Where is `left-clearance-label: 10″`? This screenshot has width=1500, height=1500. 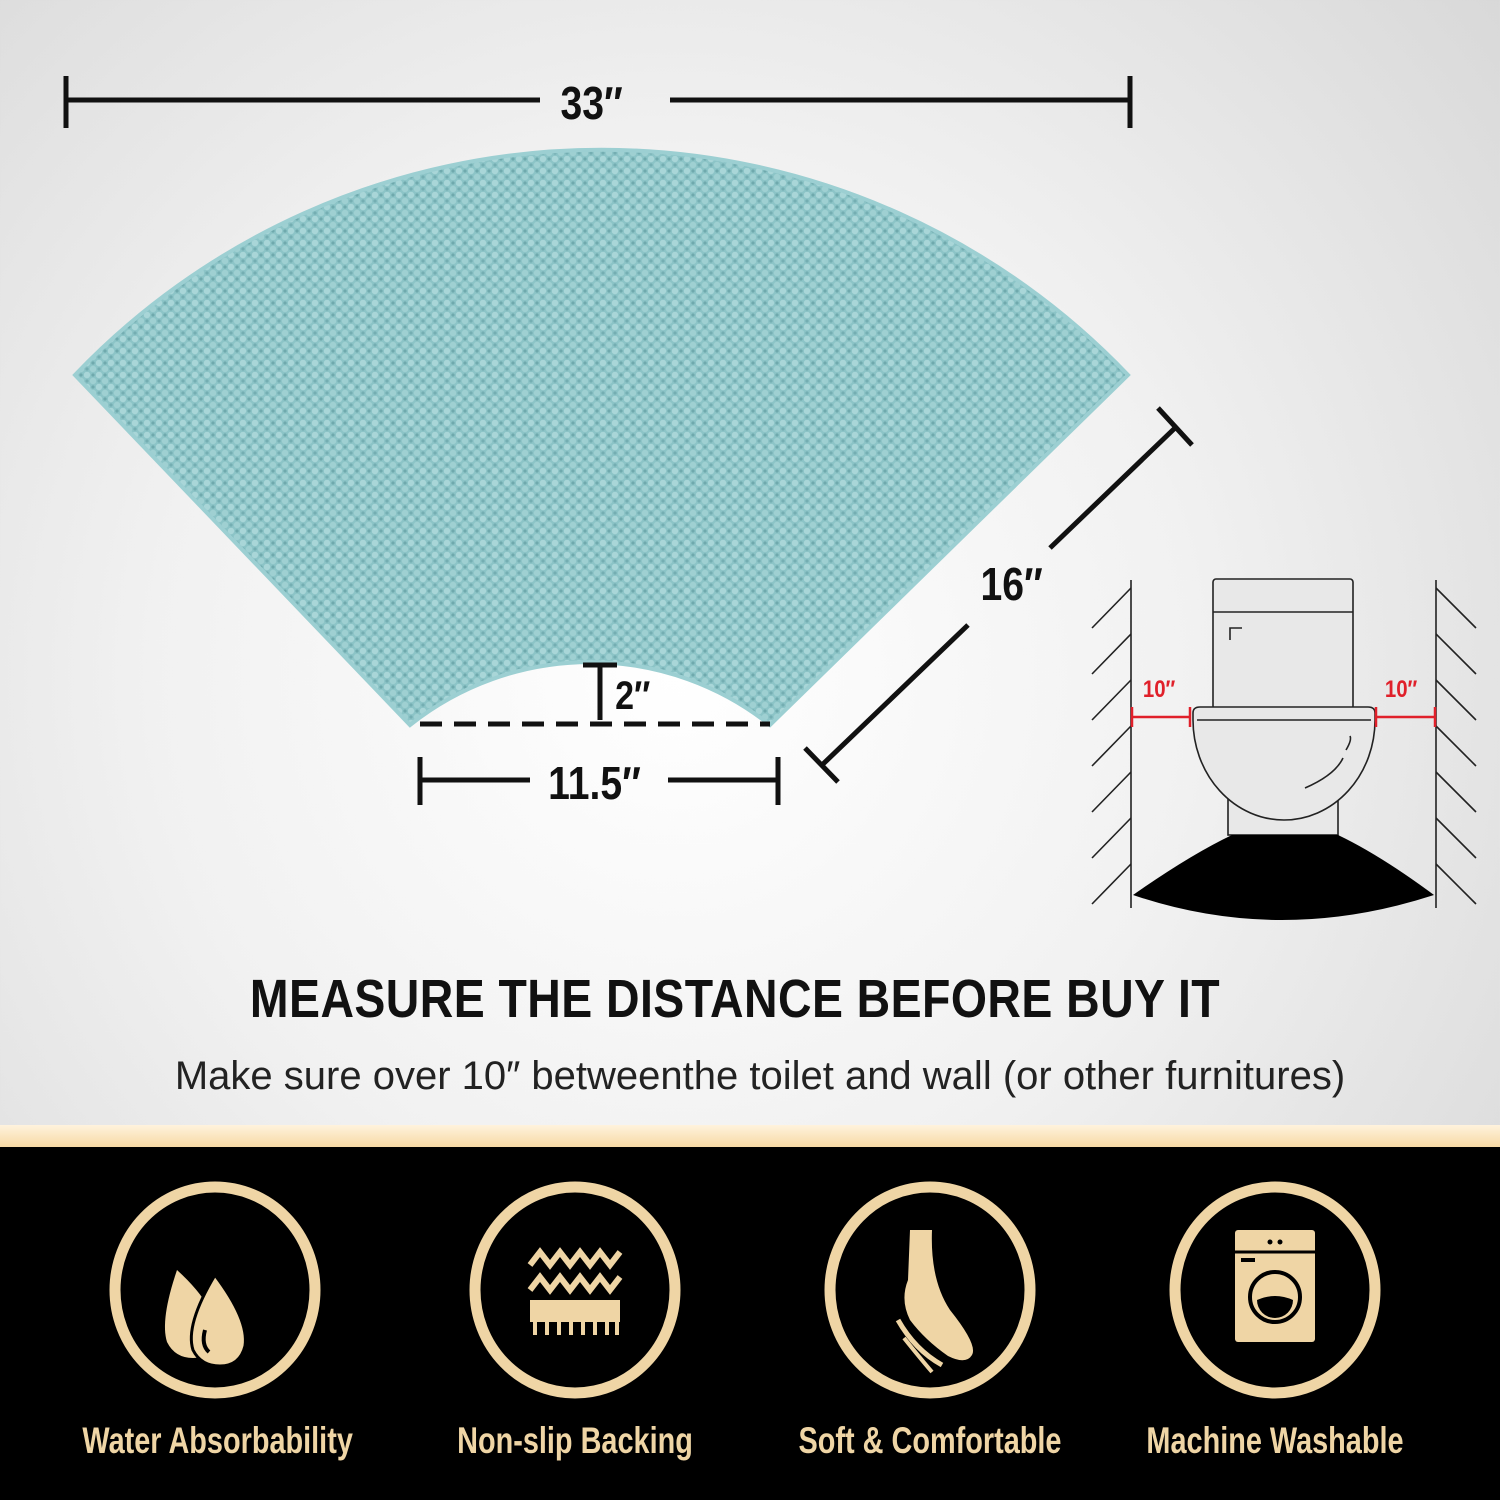
left-clearance-label: 10″ is located at coordinates (1159, 689).